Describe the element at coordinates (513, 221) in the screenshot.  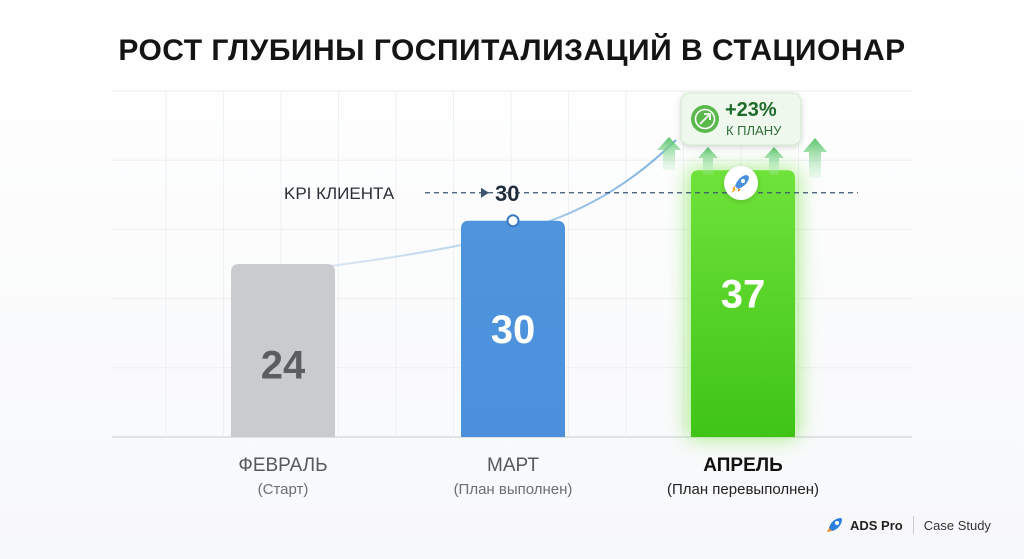
I see `march-curve-point` at that location.